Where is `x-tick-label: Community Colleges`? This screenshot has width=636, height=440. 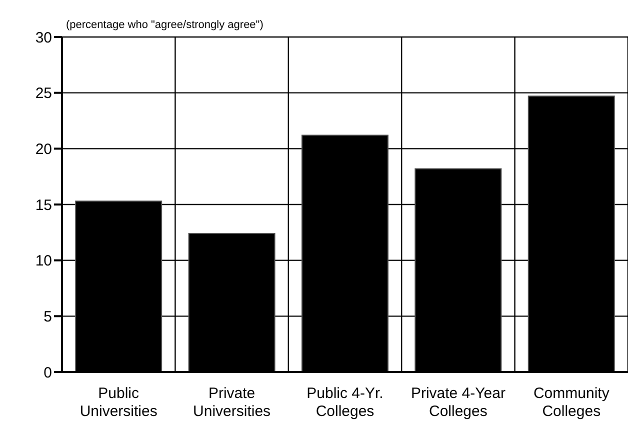 x-tick-label: Community Colleges is located at coordinates (571, 402).